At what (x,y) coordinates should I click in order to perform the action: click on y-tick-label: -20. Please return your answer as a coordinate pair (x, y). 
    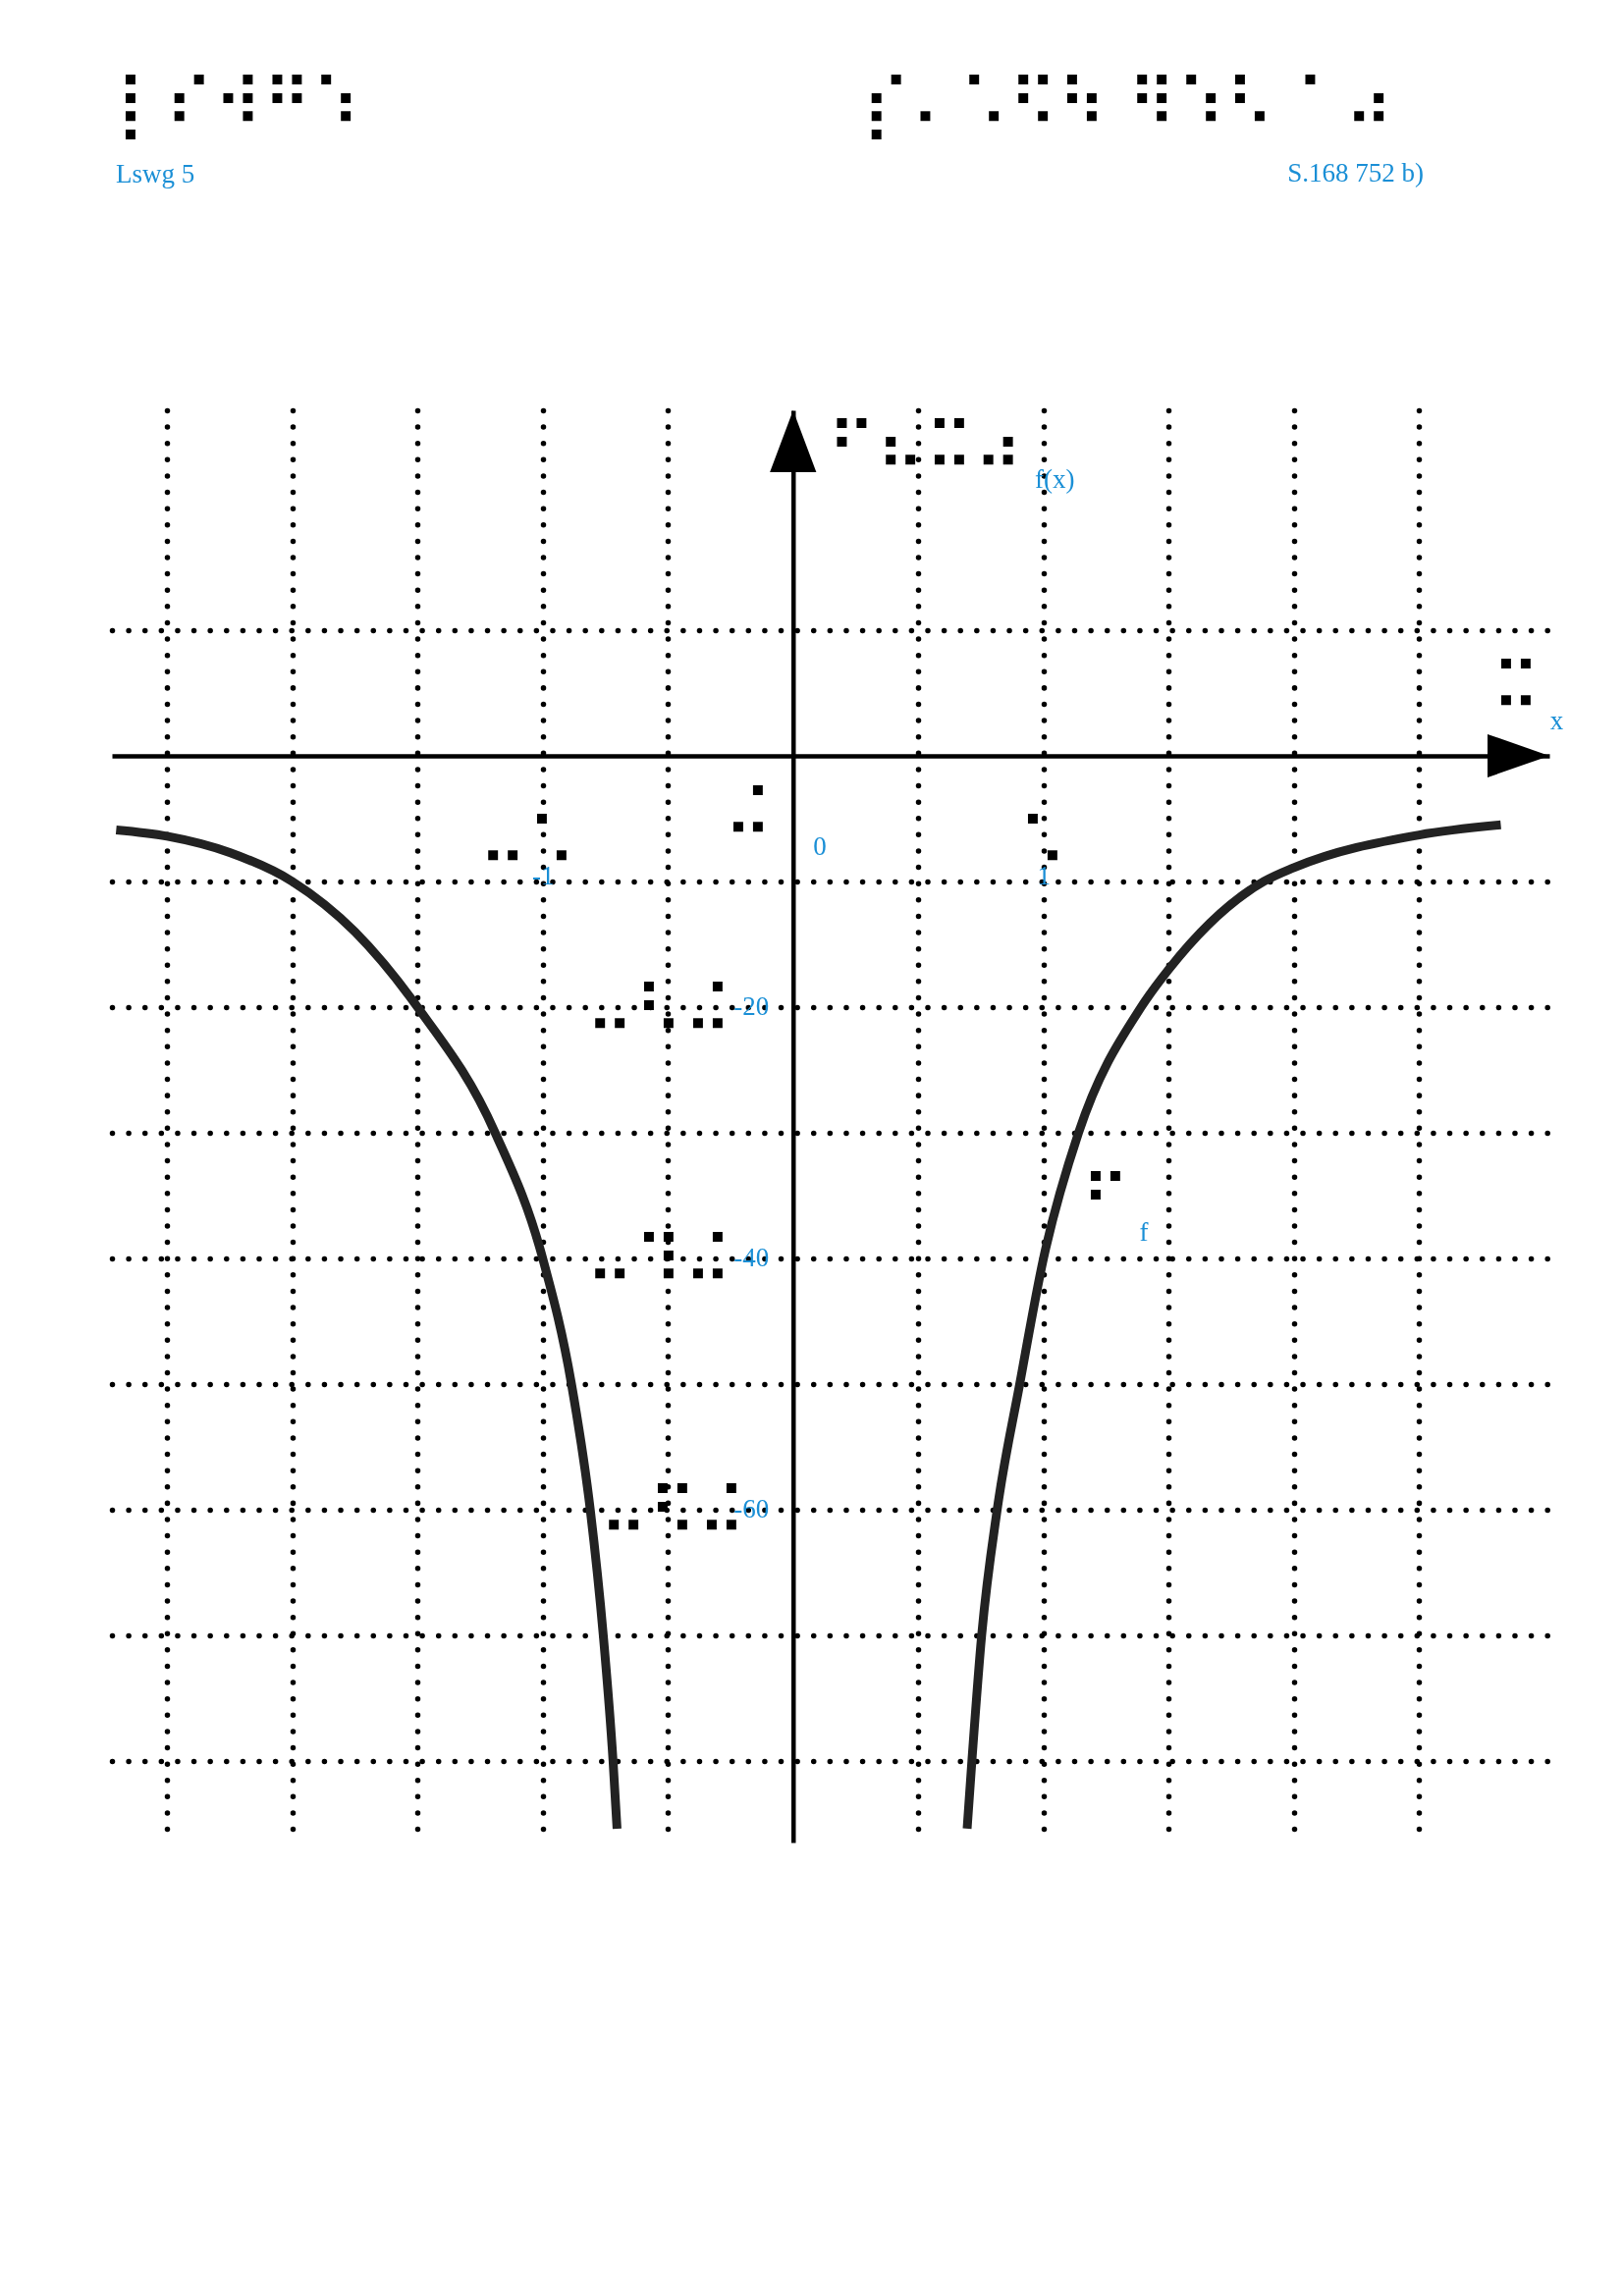
    Looking at the image, I should click on (751, 1006).